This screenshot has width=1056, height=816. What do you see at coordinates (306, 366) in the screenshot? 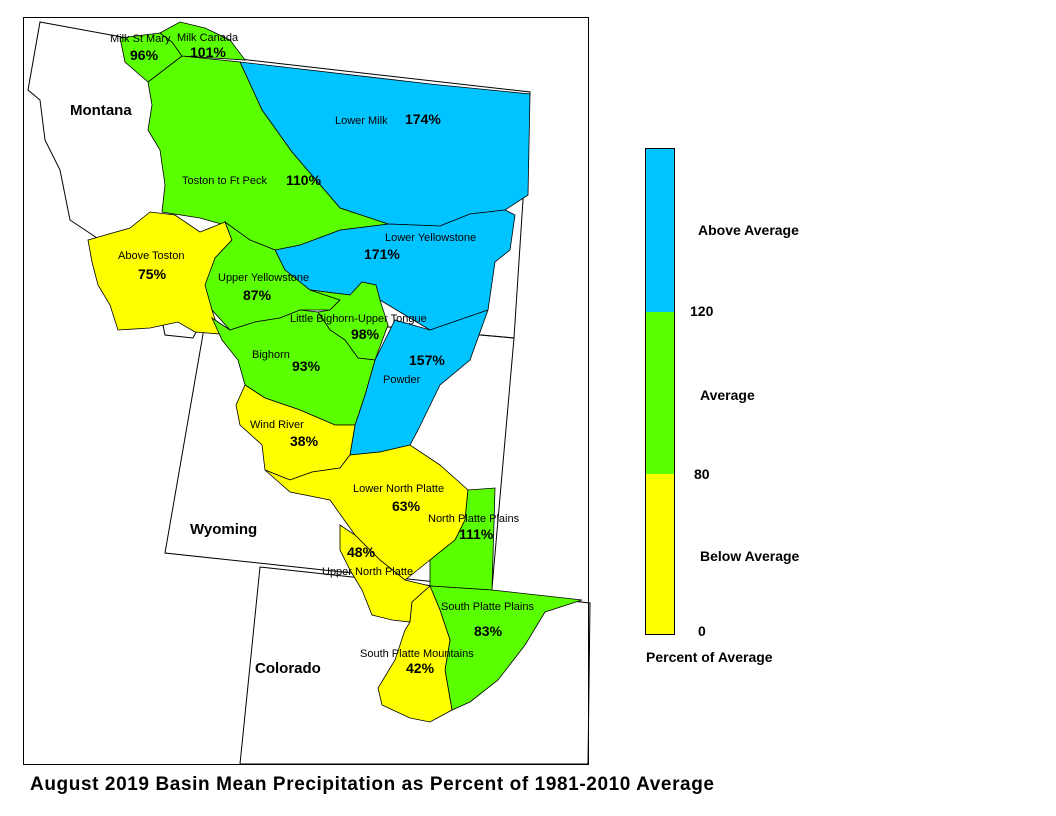
I see `basin-percent: 93%` at bounding box center [306, 366].